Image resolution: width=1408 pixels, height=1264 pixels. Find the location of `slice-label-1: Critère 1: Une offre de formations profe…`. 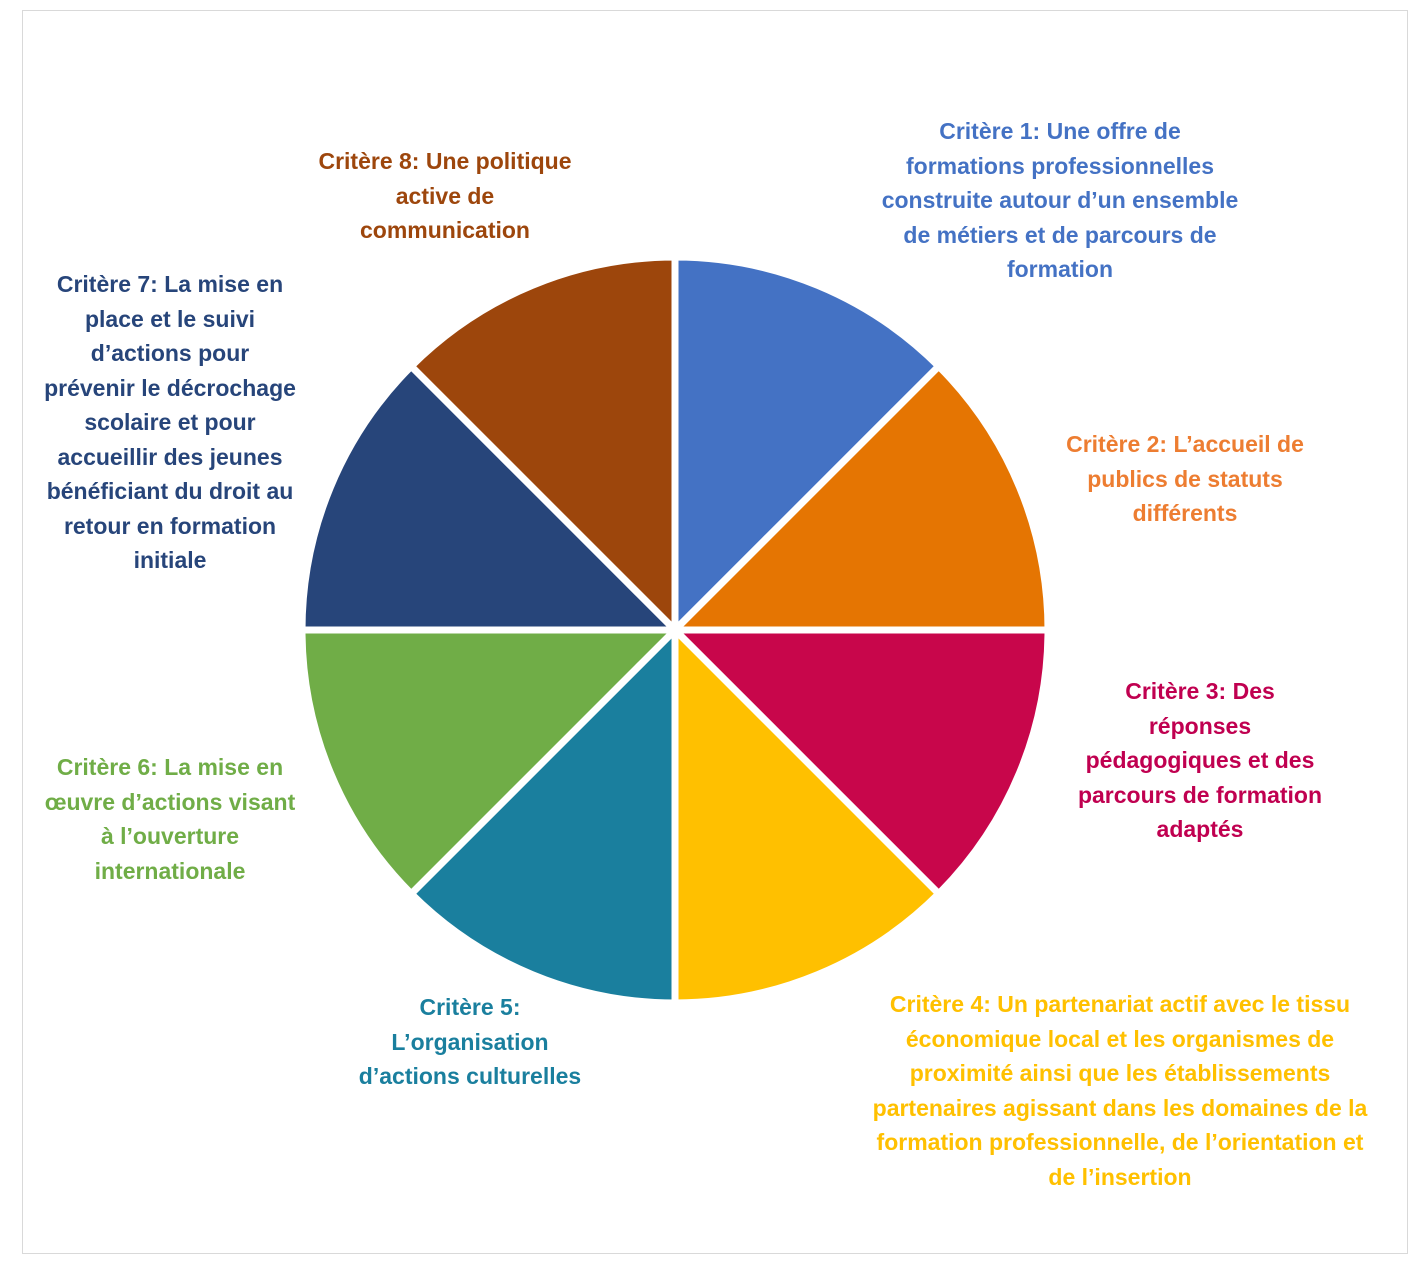

slice-label-1: Critère 1: Une offre de formations profe… is located at coordinates (1060, 200).